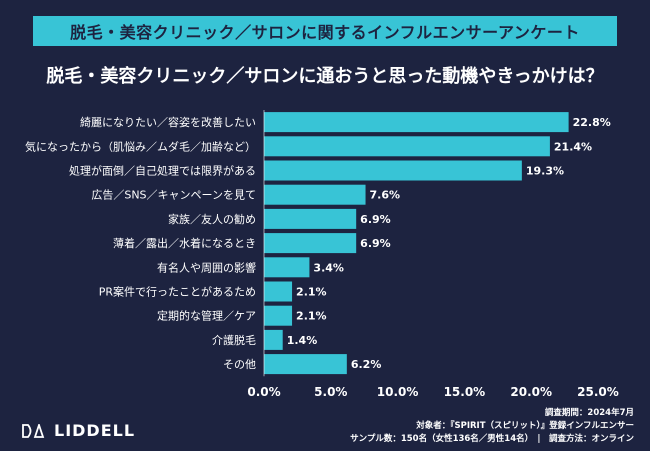 The width and height of the screenshot is (650, 451). What do you see at coordinates (173, 195) in the screenshot?
I see `category-label: 広告／SNS／キャンペーンを見て` at bounding box center [173, 195].